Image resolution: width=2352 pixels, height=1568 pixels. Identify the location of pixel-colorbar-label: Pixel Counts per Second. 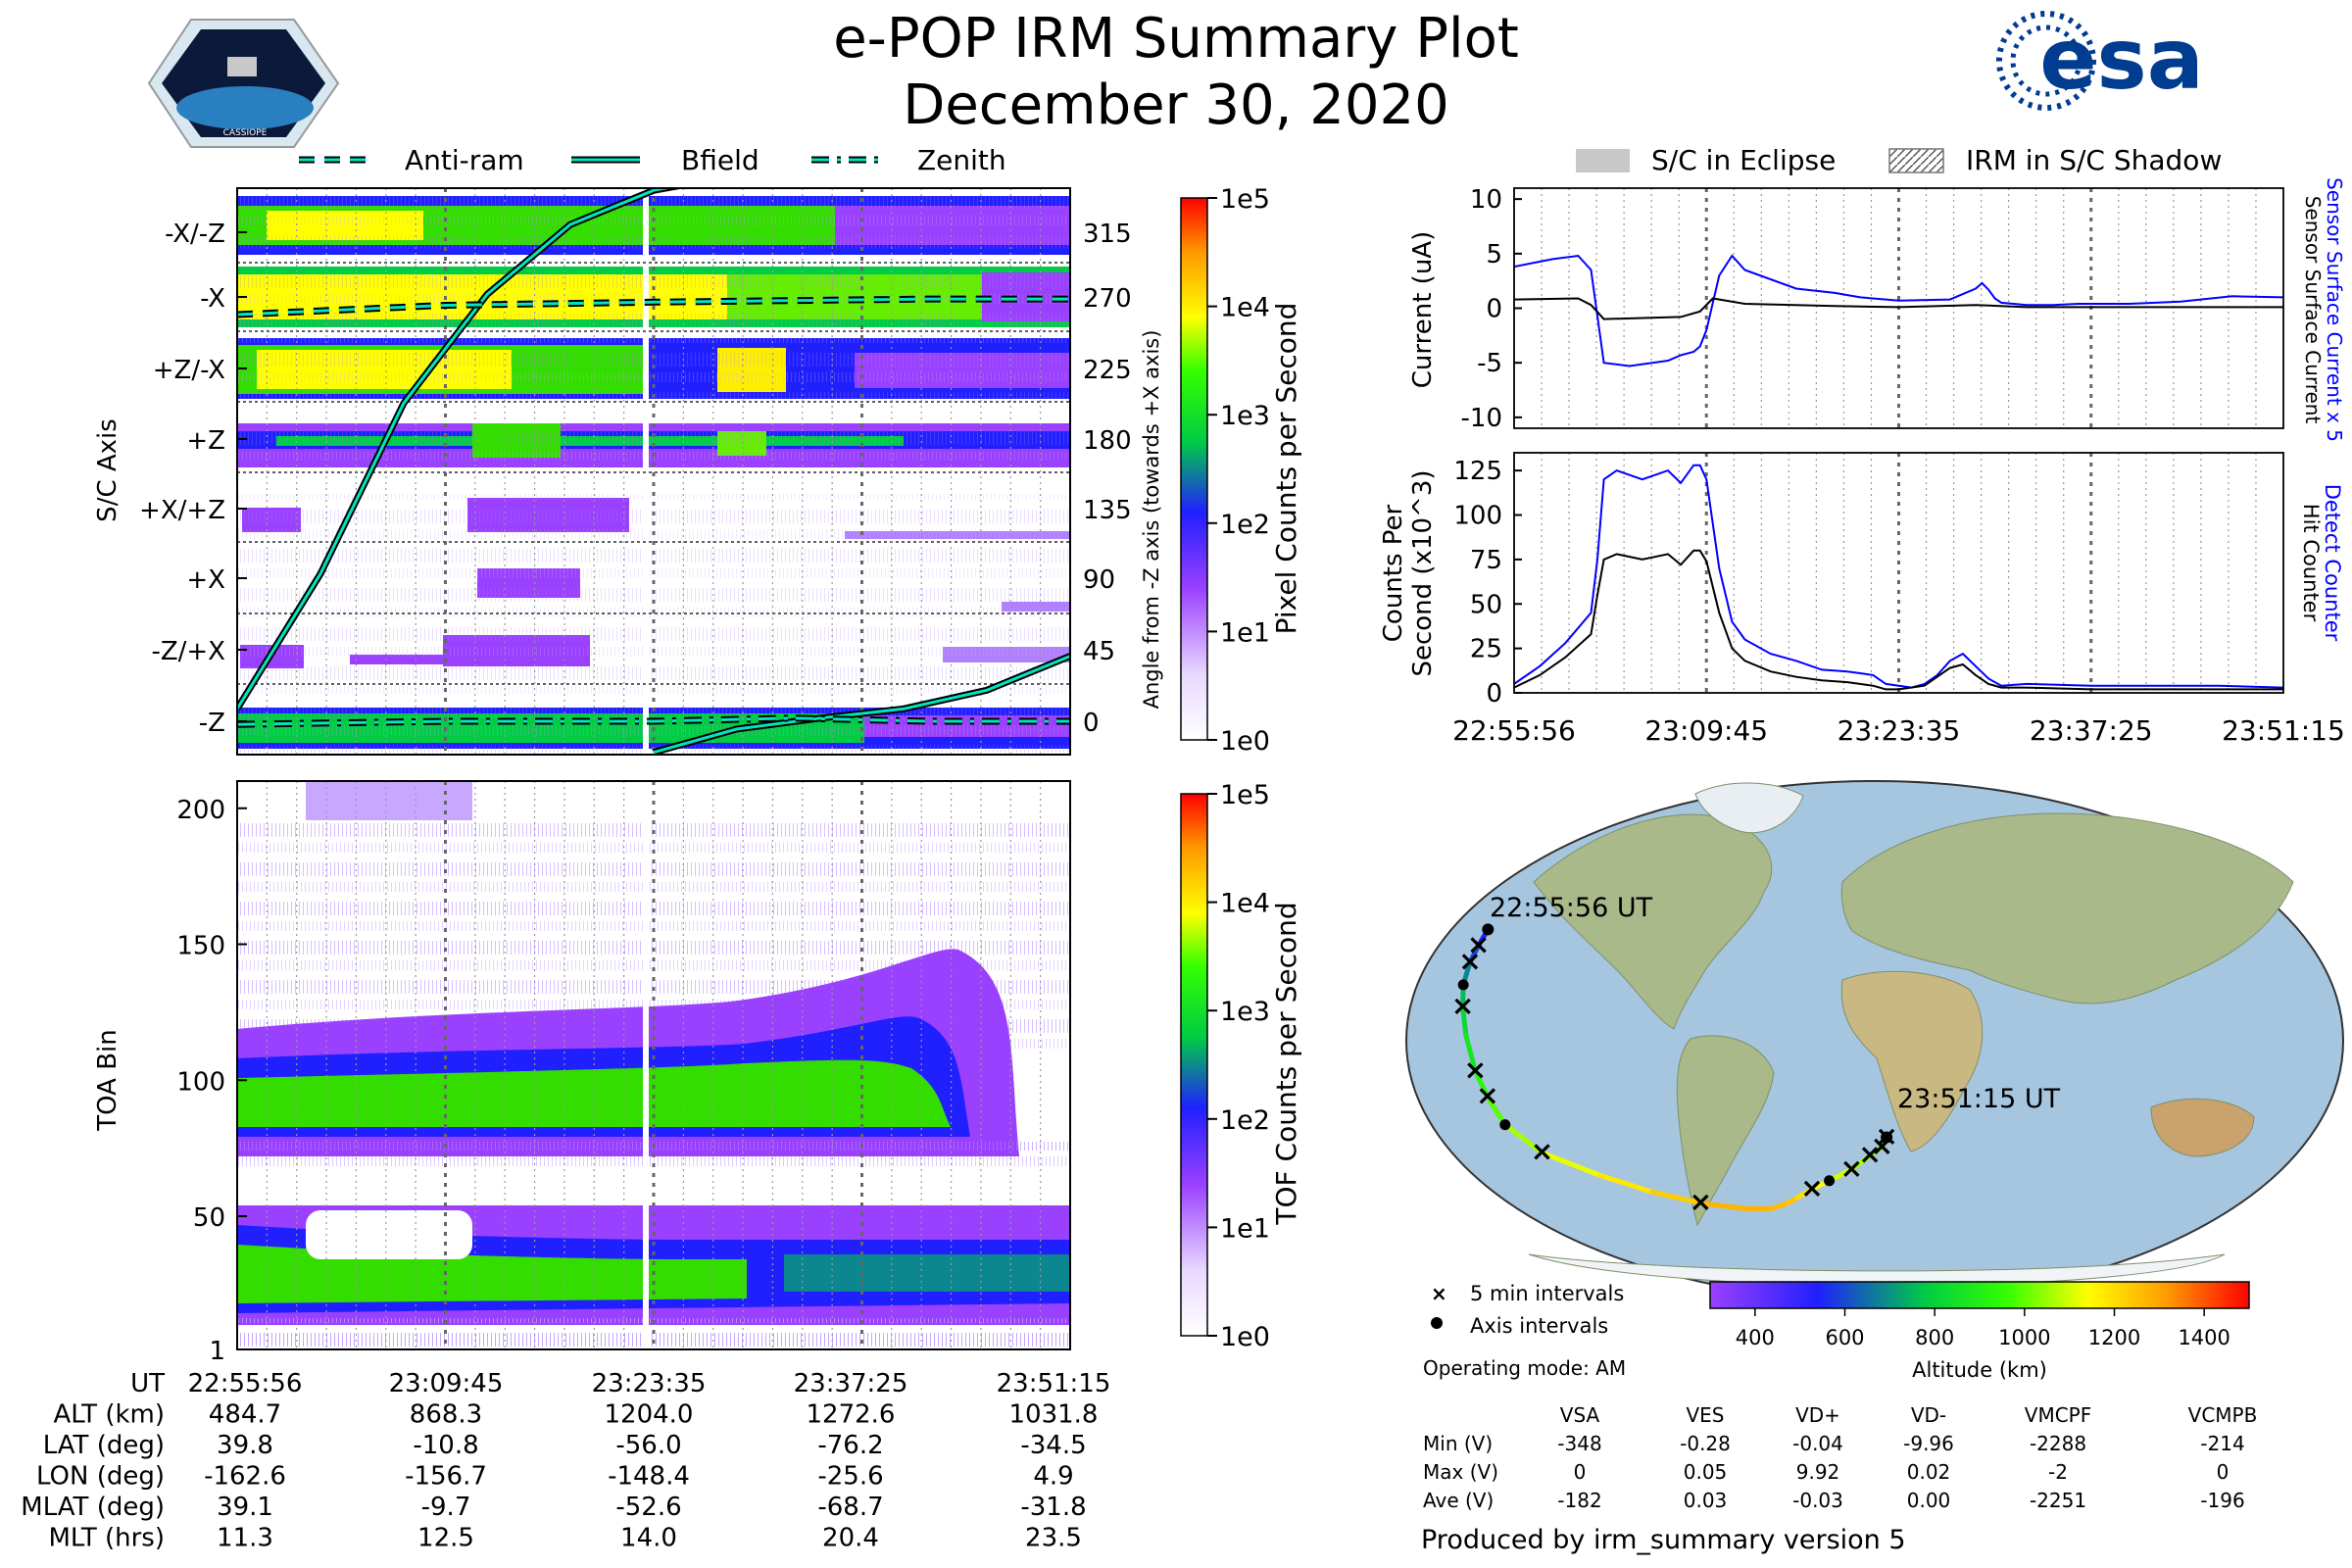
(1286, 469).